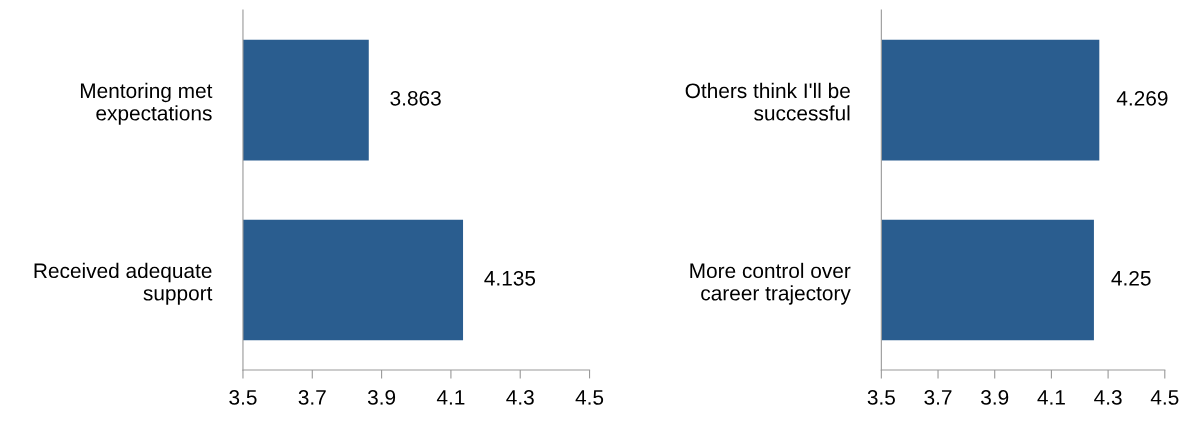 The height and width of the screenshot is (421, 1191). I want to click on y-tick-label: More control over career trajectory, so click(770, 283).